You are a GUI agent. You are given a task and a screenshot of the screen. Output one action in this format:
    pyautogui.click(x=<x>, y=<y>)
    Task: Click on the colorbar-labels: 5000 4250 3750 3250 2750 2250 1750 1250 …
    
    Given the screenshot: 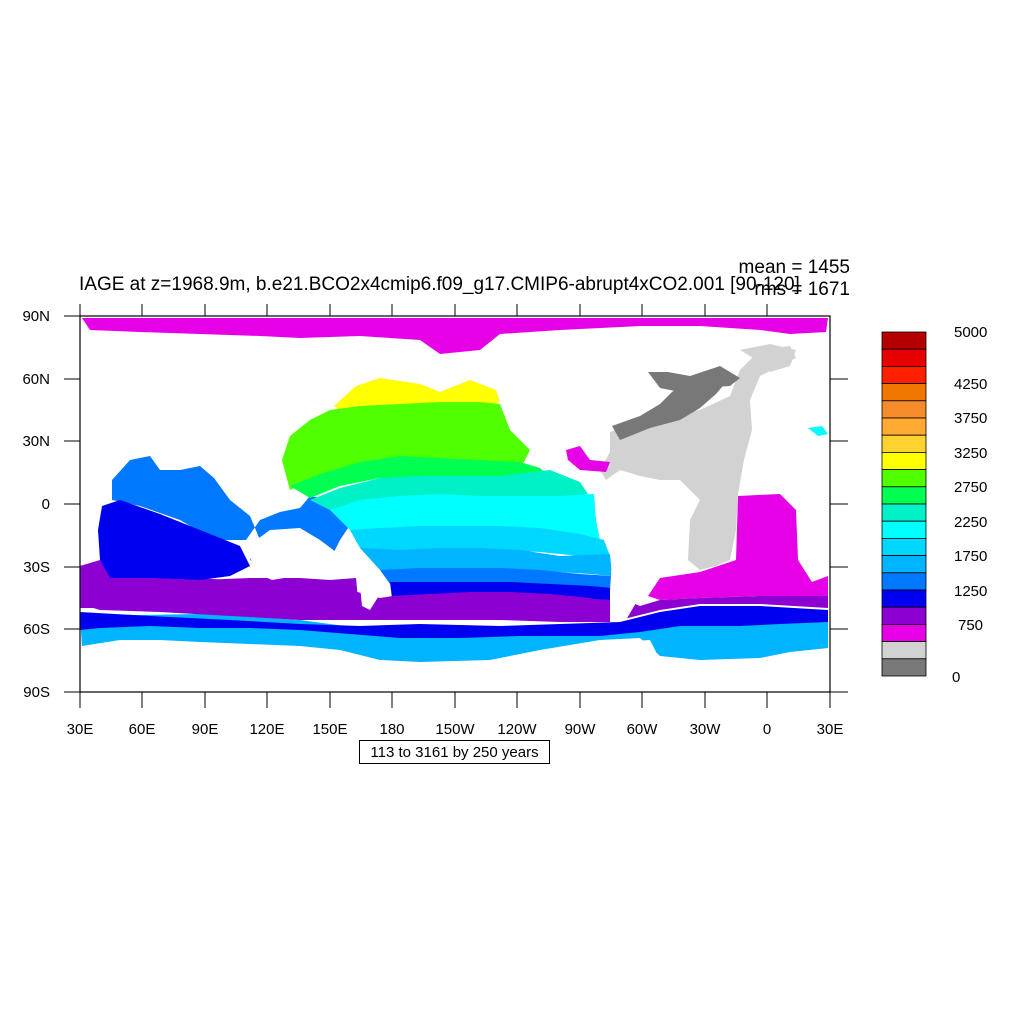 What is the action you would take?
    pyautogui.click(x=969, y=505)
    